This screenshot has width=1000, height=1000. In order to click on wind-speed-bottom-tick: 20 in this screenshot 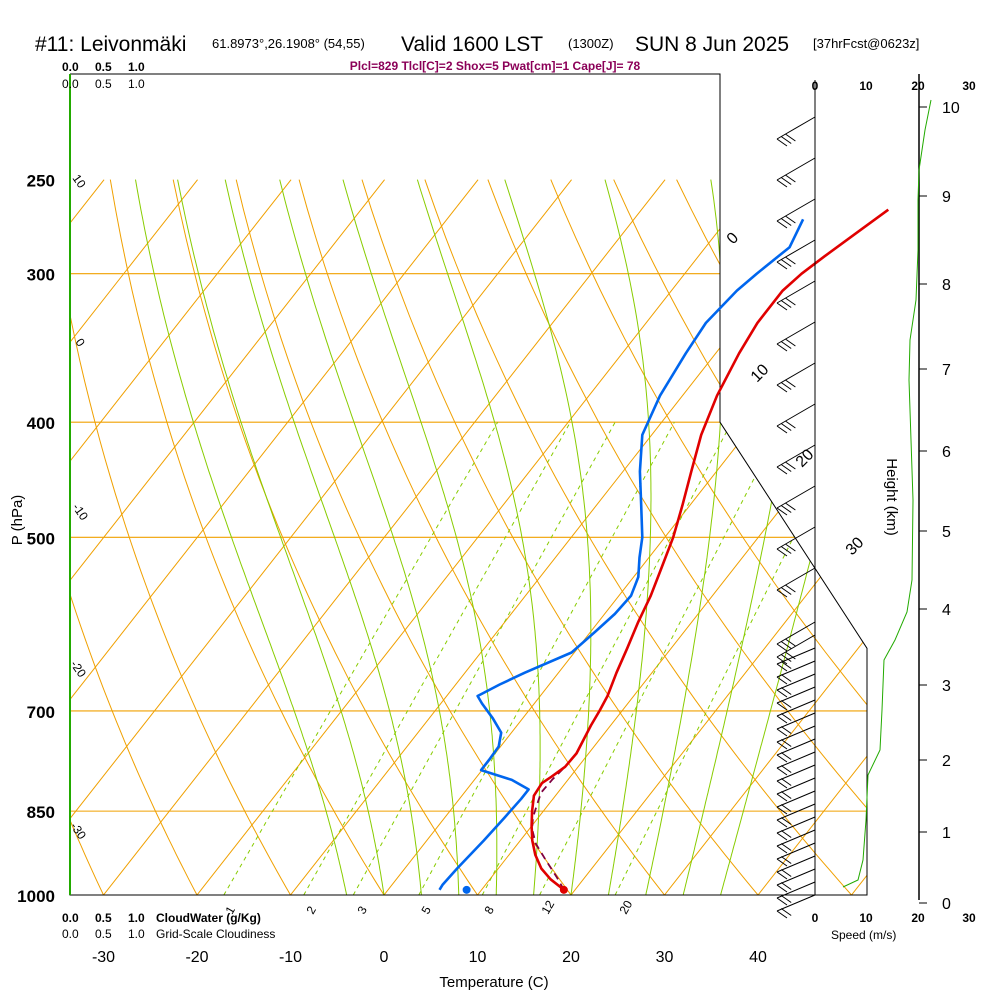, I will do `click(918, 918)`.